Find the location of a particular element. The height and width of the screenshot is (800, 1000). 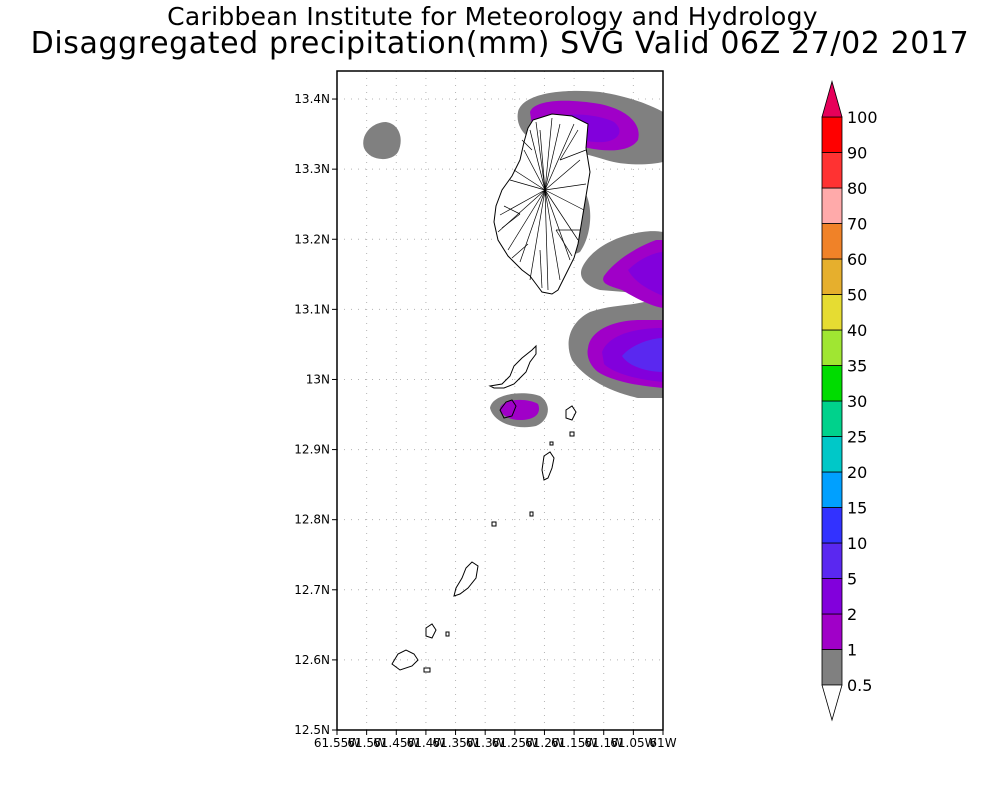

lon-tick-label: 61.3W is located at coordinates (485, 743).